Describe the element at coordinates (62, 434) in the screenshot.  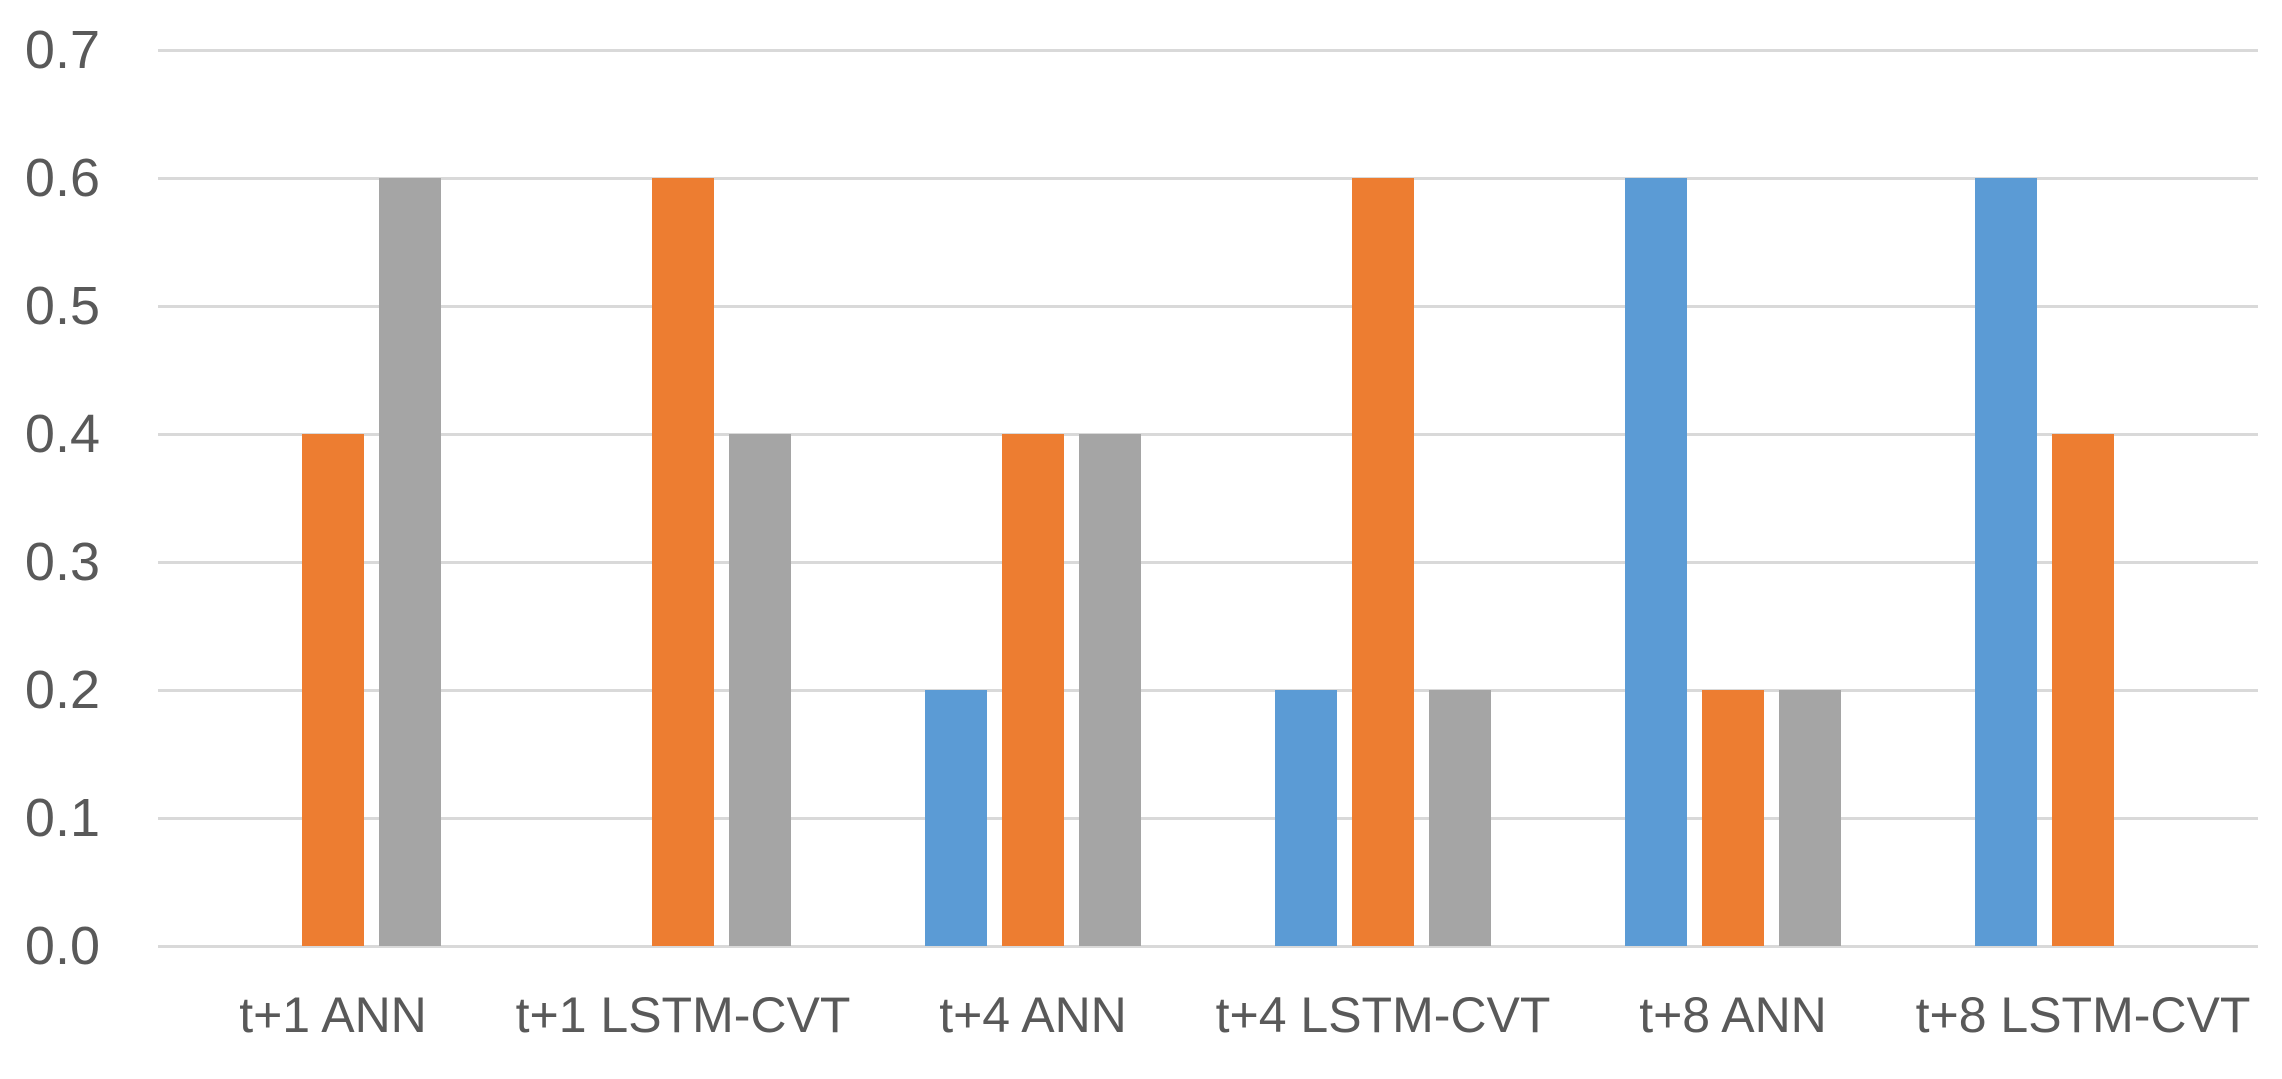
I see `y-tick-label: 0.4` at that location.